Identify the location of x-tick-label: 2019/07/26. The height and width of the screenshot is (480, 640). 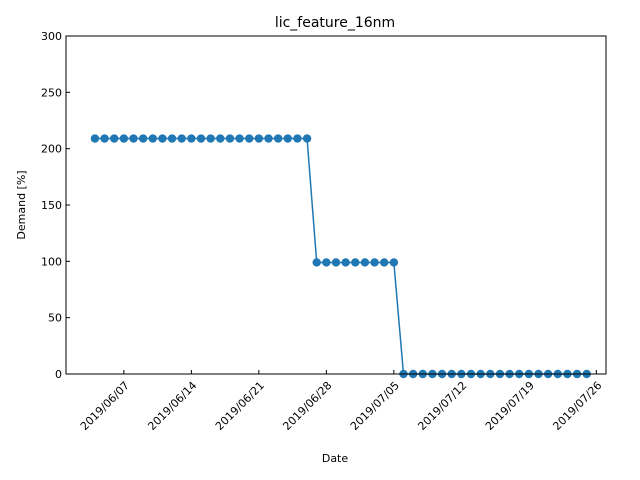
(577, 406).